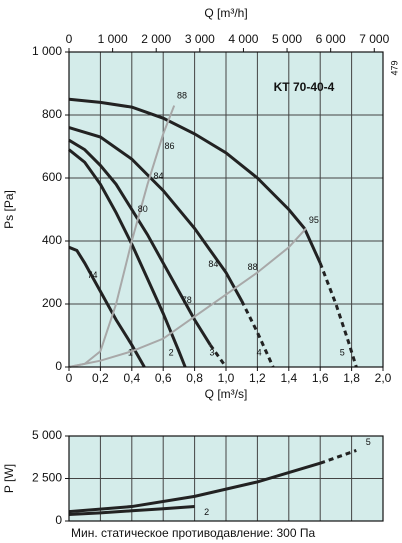  I want to click on x2-tick-label: 6 000, so click(331, 39).